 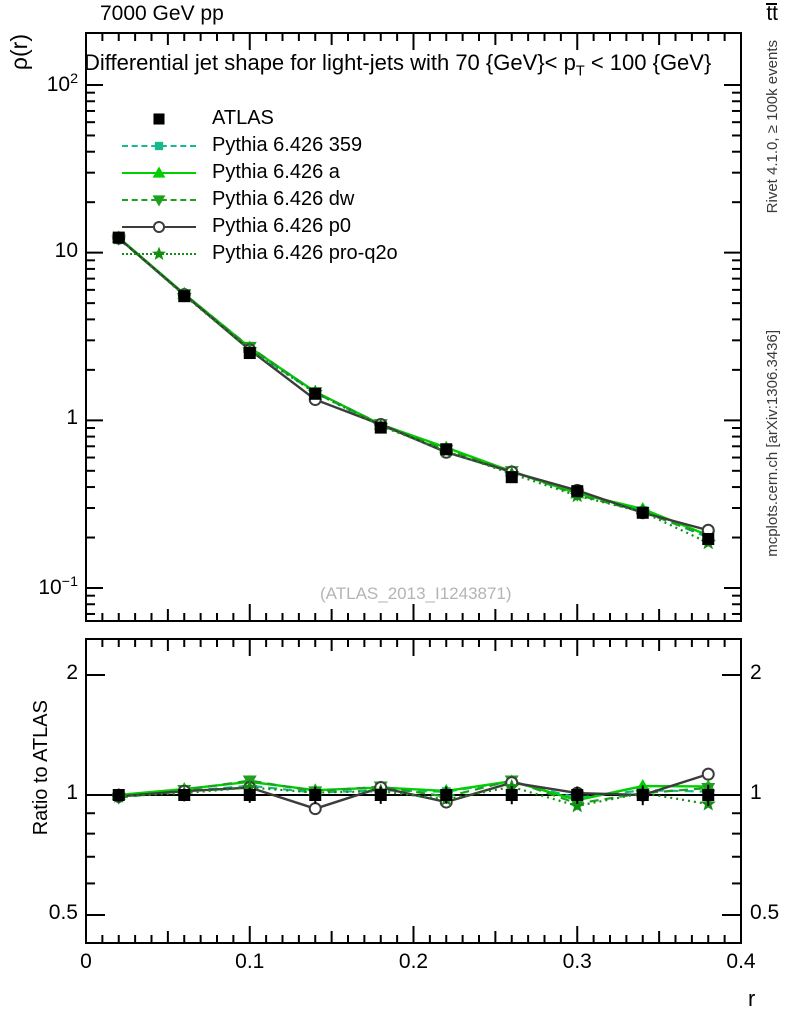 I want to click on legend-entry: Pythia 6.426 dw, so click(x=275, y=199).